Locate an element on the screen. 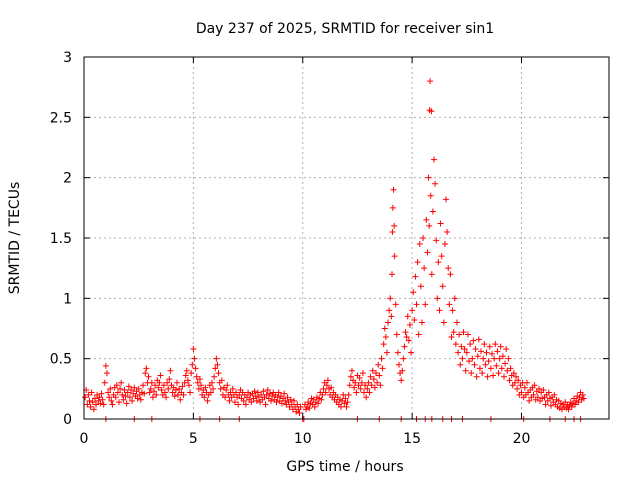  x-tick-label: 10 is located at coordinates (303, 439).